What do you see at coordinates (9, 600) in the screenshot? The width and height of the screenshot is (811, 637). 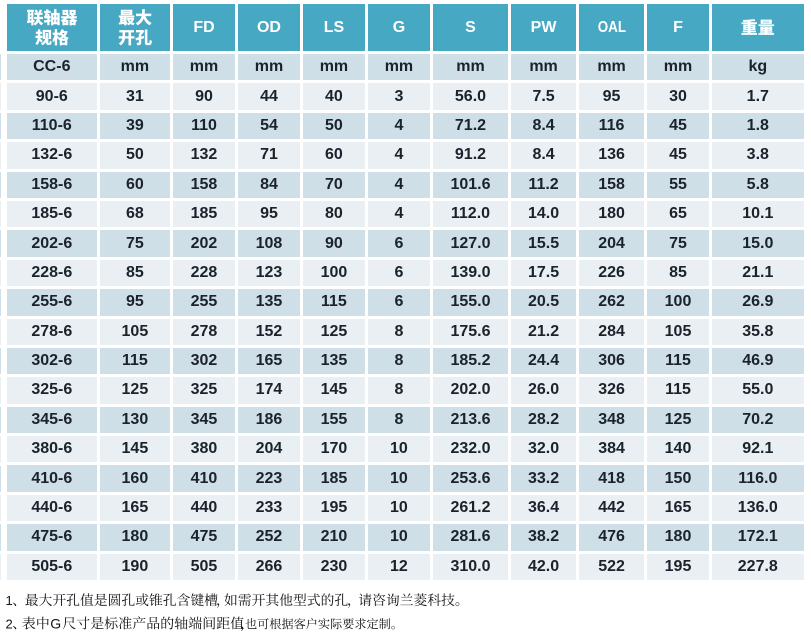 I see `svg-text: 1` at bounding box center [9, 600].